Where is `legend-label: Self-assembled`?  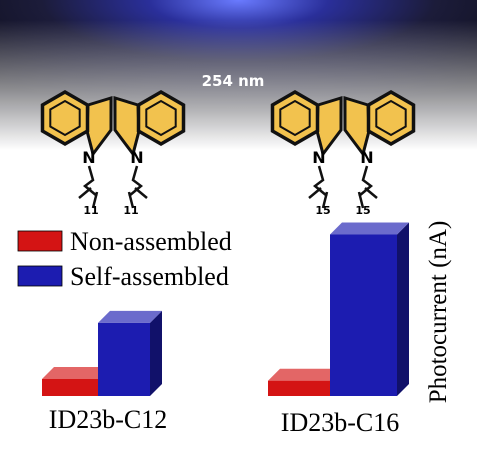 legend-label: Self-assembled is located at coordinates (149, 276).